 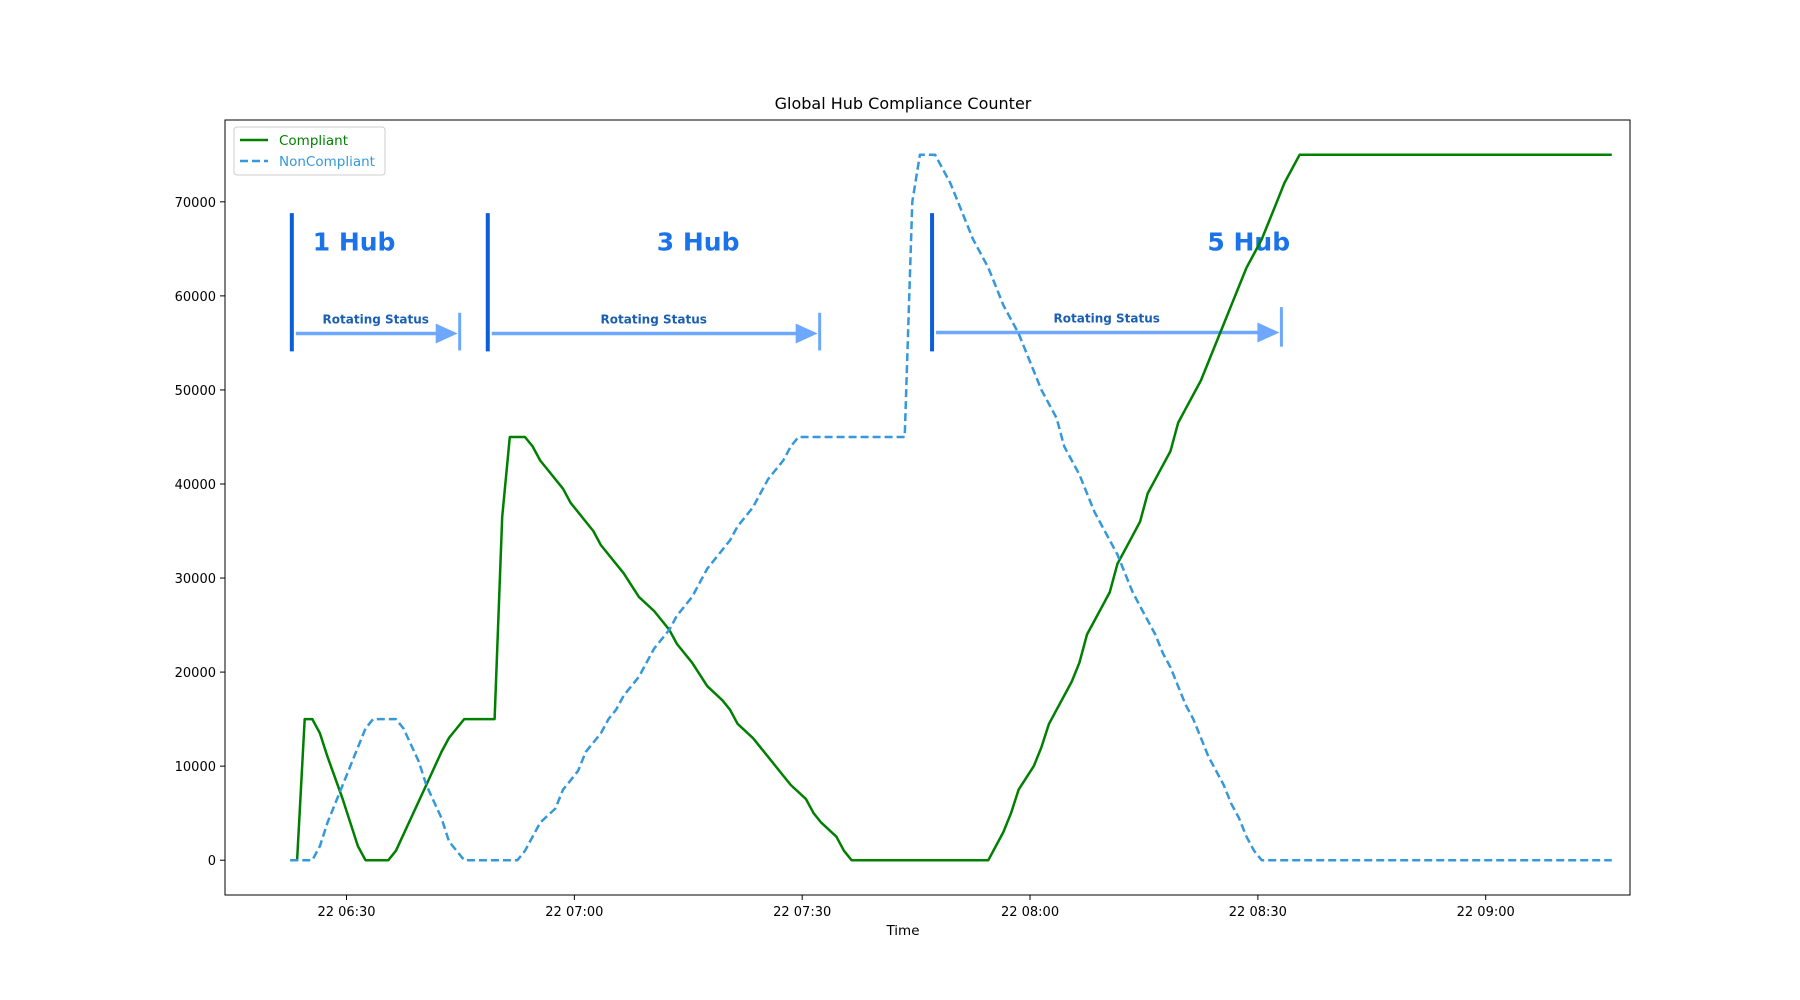 I want to click on y-tick-label: 70000, so click(x=195, y=203).